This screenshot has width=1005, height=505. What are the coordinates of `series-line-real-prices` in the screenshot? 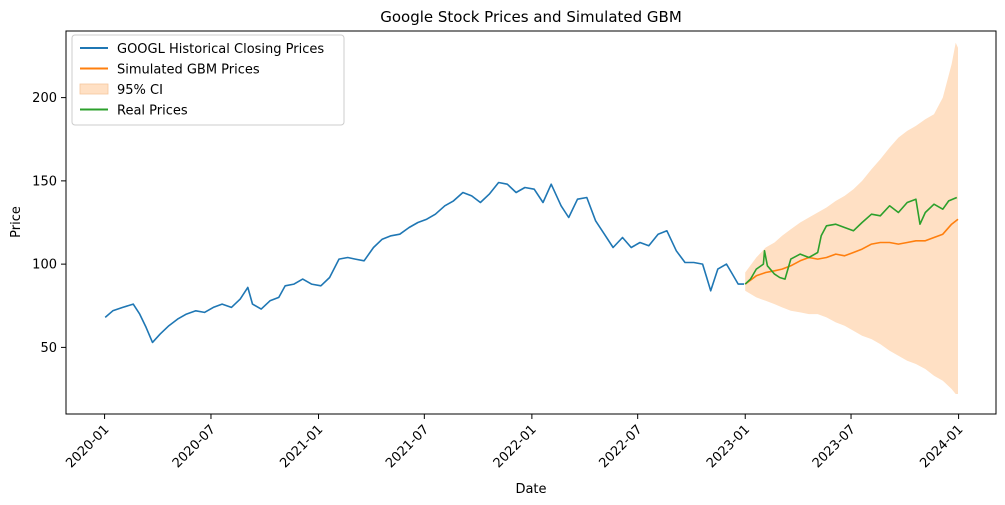 It's located at (851, 240).